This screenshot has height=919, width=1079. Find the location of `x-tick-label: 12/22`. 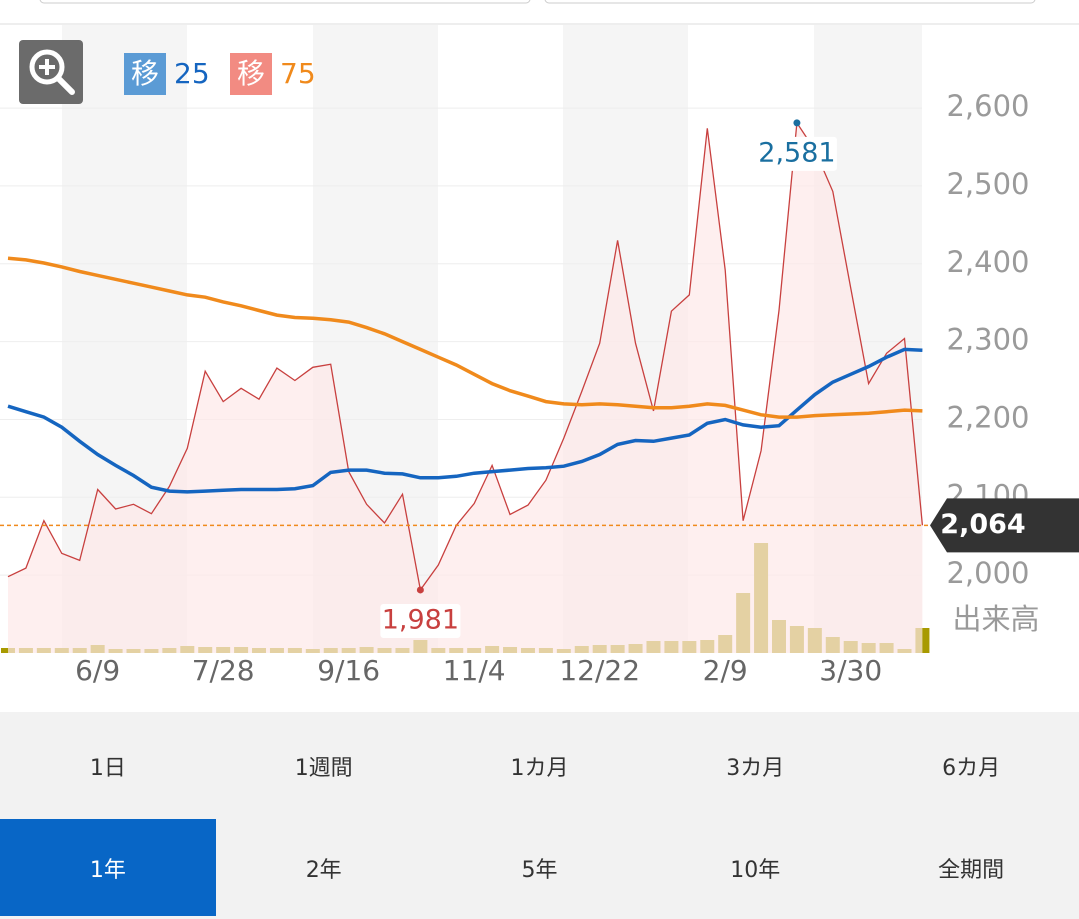

x-tick-label: 12/22 is located at coordinates (599, 670).